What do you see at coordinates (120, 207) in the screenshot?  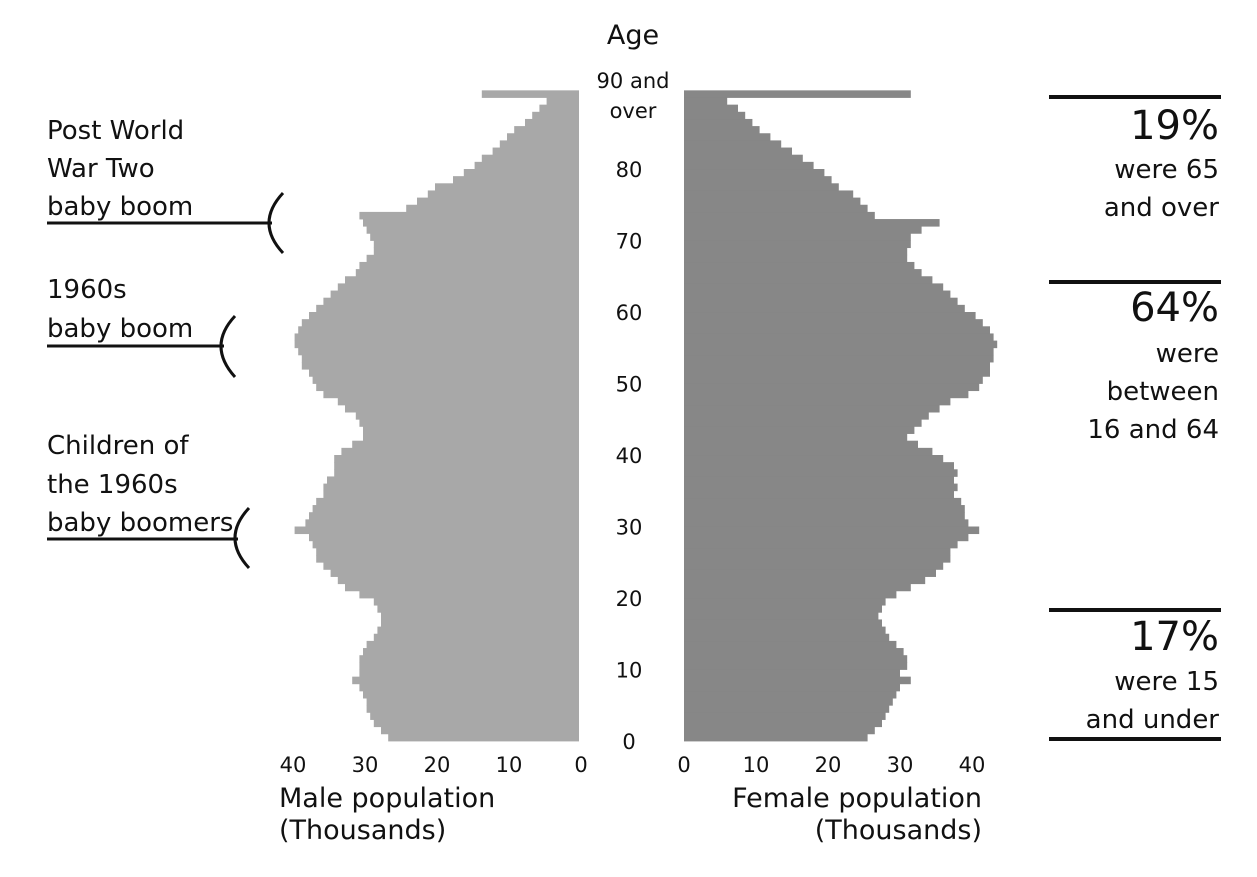 I see `annotation-post-war-line3: baby boom` at bounding box center [120, 207].